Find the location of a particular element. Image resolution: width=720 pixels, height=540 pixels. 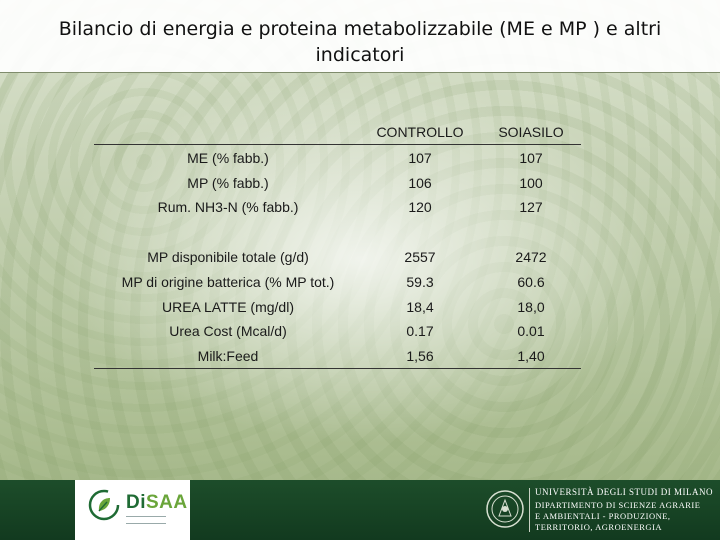

dept-logo-saa: SAA is located at coordinates (167, 502).